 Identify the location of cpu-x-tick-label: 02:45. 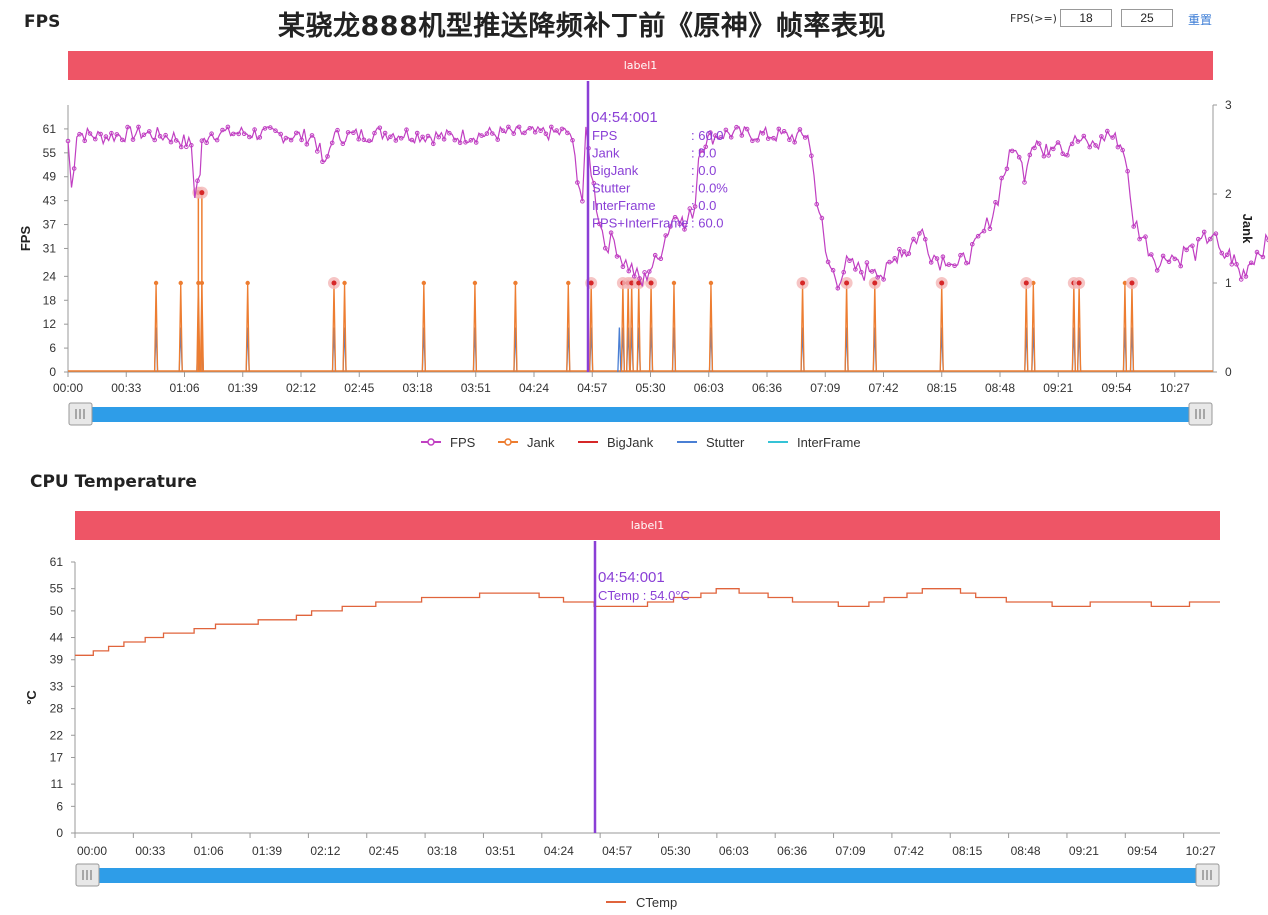
(384, 851).